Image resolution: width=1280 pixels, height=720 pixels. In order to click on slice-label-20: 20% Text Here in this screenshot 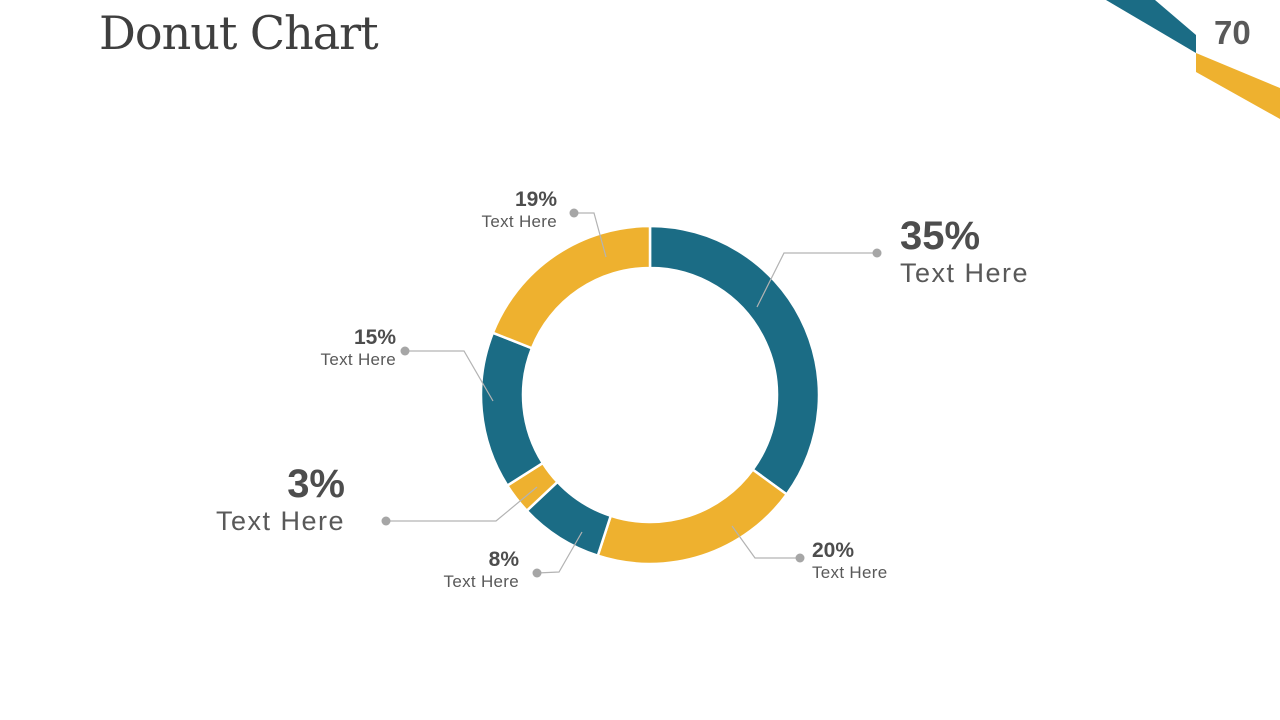, I will do `click(849, 560)`.